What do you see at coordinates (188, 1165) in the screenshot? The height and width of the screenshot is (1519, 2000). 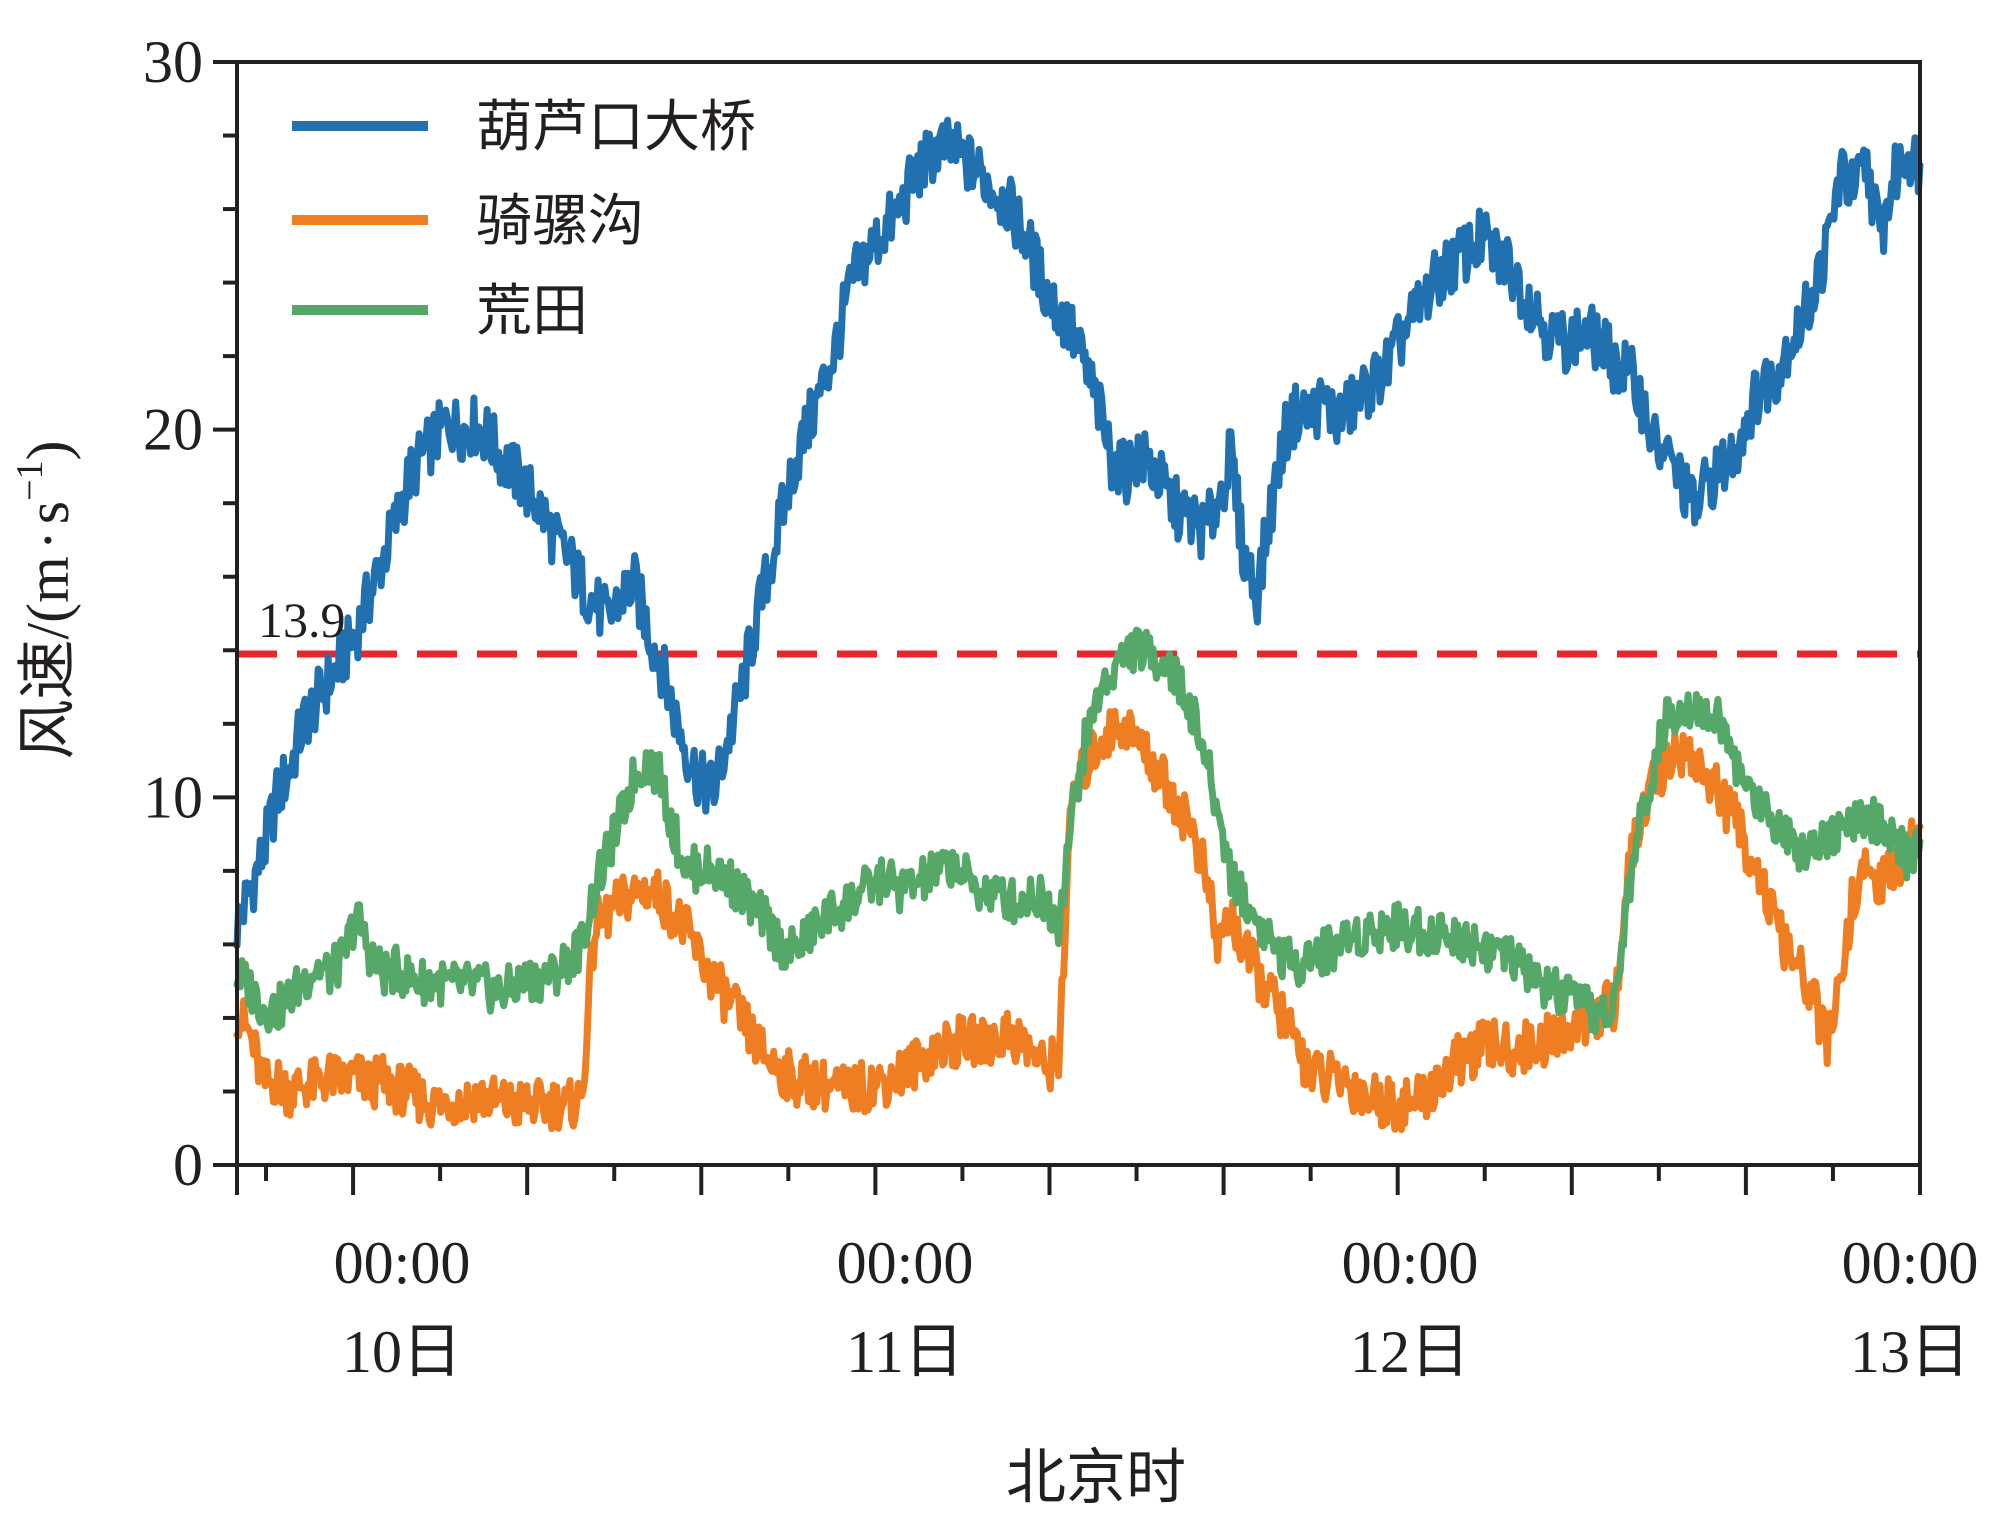 I see `y-tick-label: 0` at bounding box center [188, 1165].